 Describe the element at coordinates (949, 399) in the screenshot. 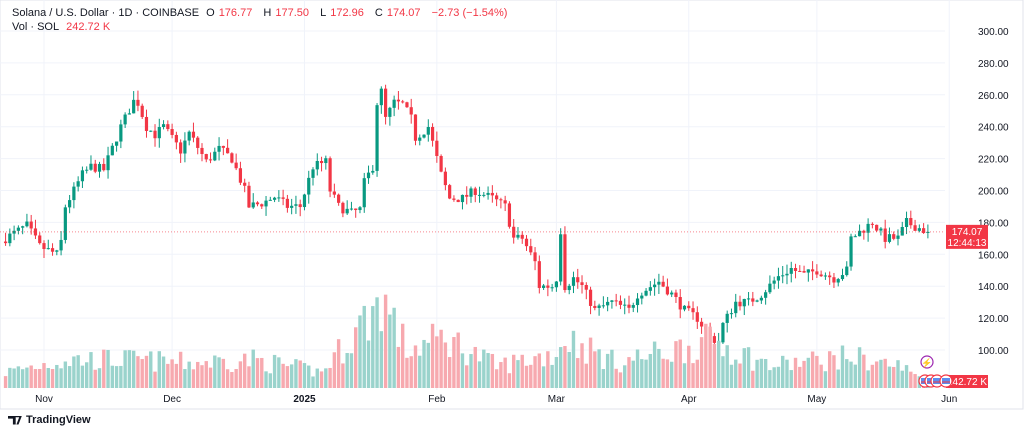

I see `time-axis-label: Jun` at that location.